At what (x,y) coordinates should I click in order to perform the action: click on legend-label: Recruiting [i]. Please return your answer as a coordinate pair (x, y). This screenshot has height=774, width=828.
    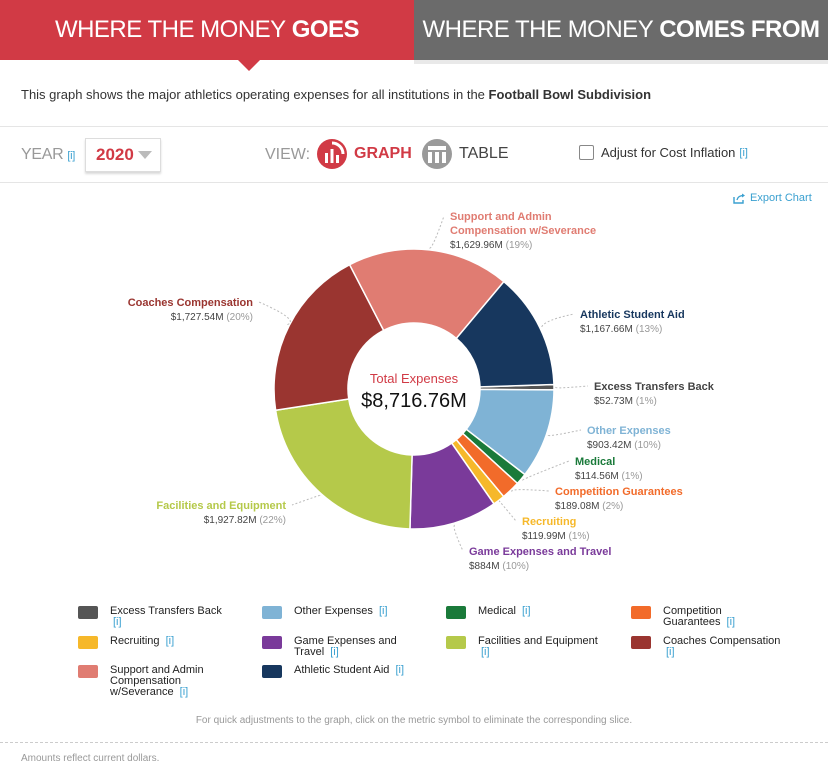
    Looking at the image, I should click on (142, 641).